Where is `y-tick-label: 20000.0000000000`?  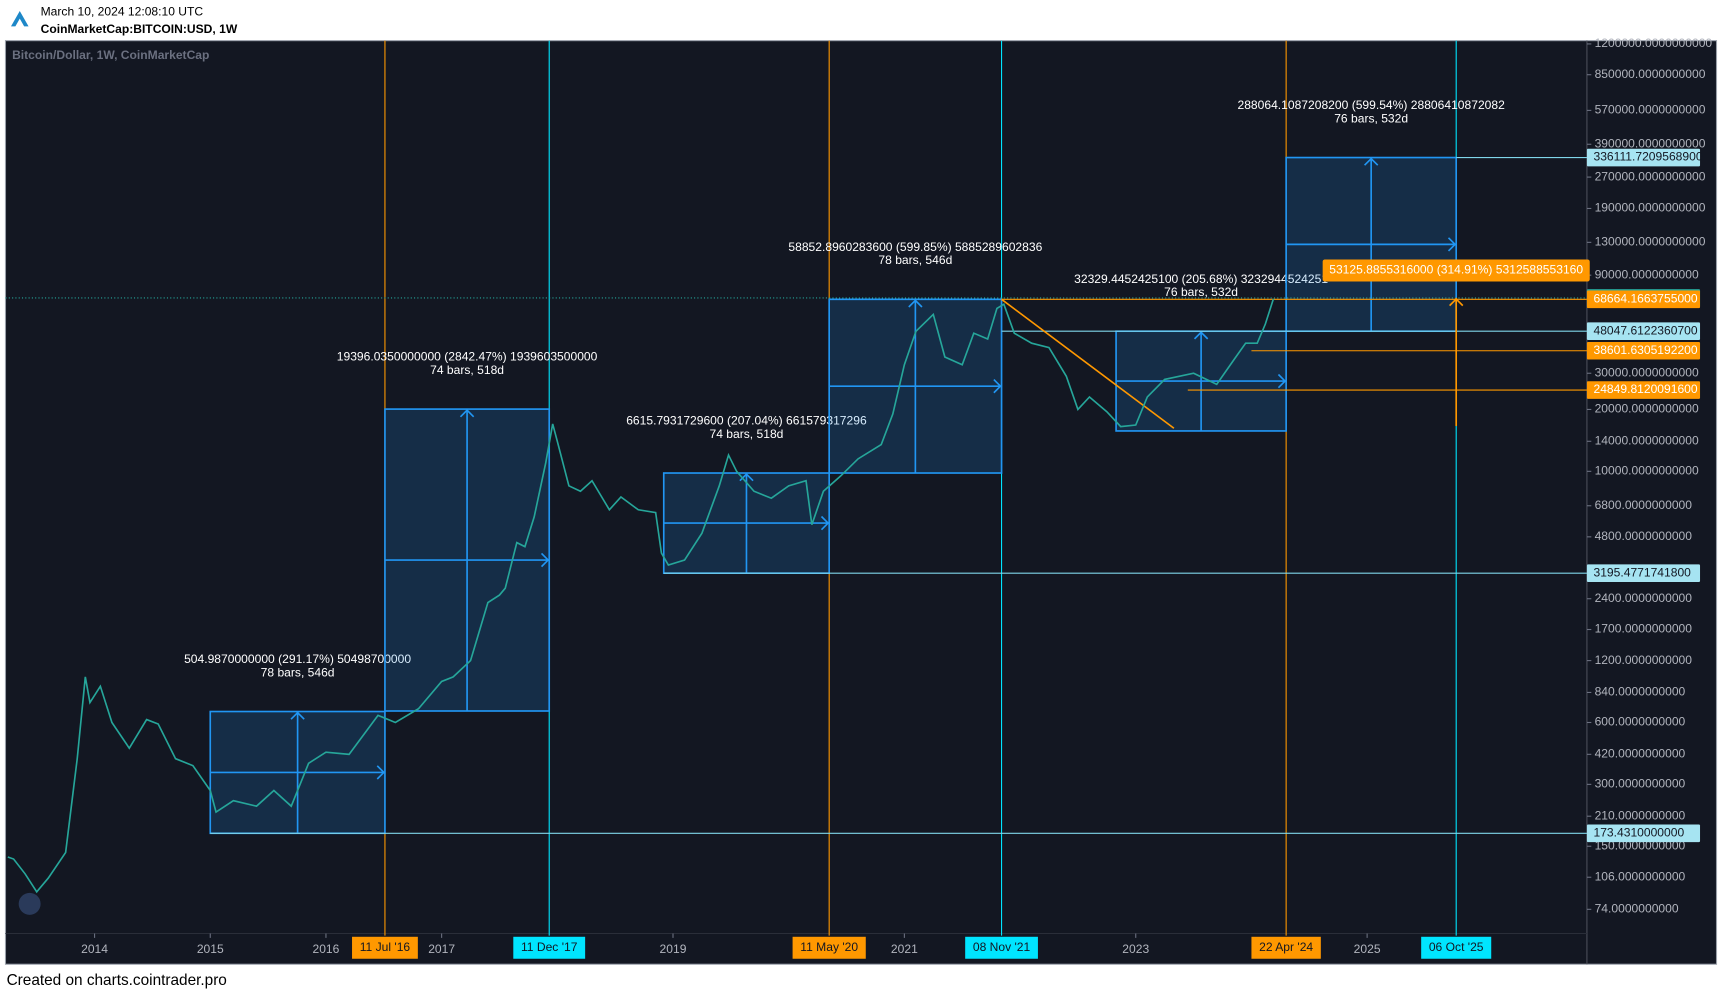
y-tick-label: 20000.0000000000 is located at coordinates (1647, 409).